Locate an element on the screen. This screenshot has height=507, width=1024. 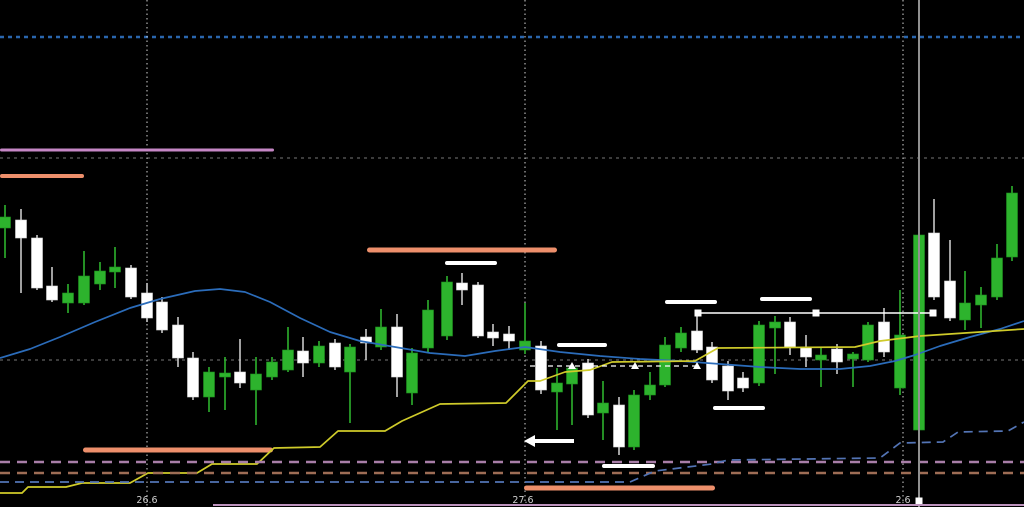
date-axis-label: 26.6 is located at coordinates (146, 500).